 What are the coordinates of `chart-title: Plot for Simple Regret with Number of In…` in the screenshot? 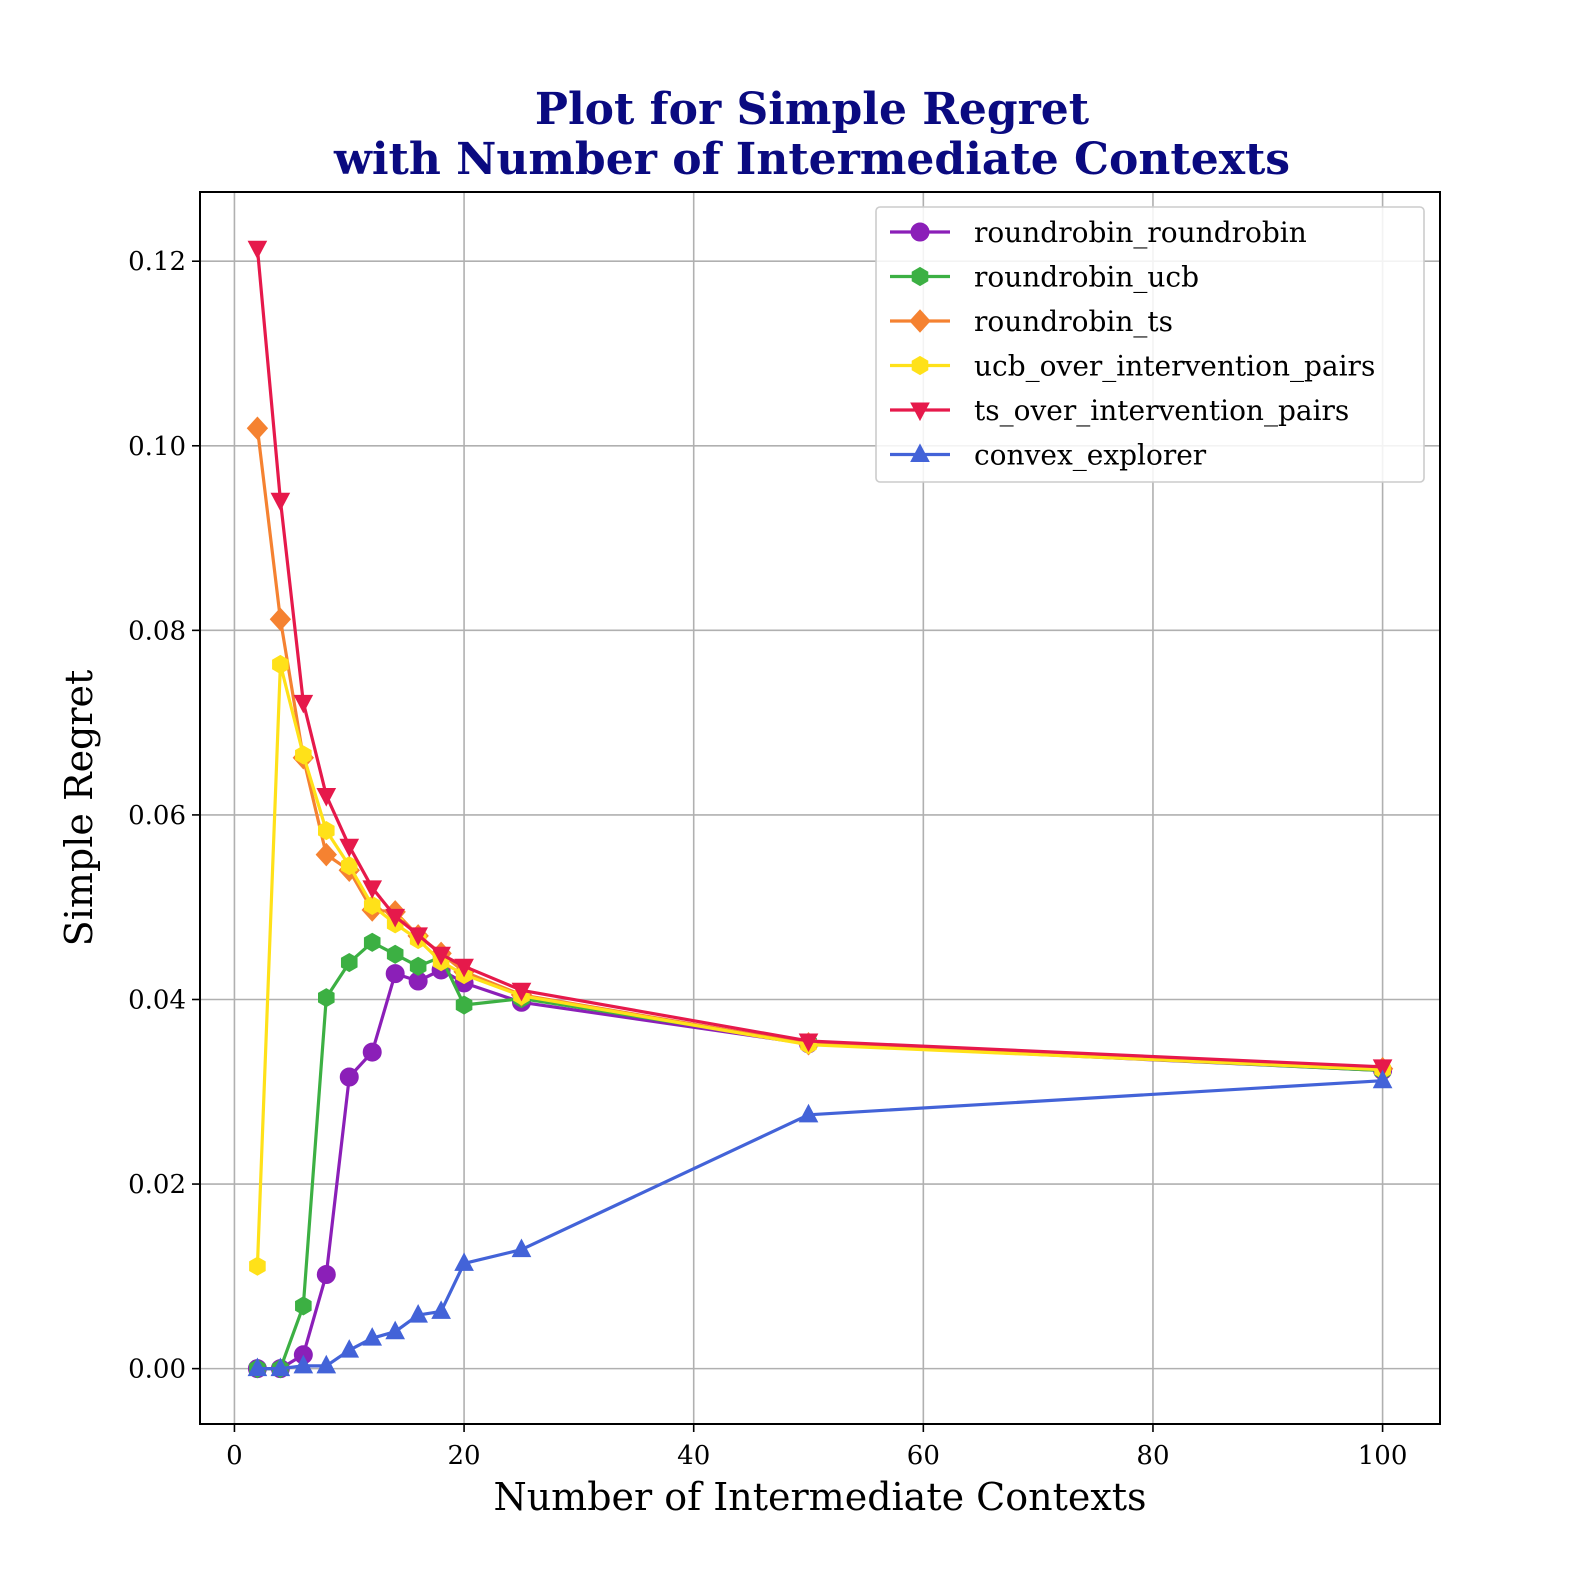 It's located at (811, 134).